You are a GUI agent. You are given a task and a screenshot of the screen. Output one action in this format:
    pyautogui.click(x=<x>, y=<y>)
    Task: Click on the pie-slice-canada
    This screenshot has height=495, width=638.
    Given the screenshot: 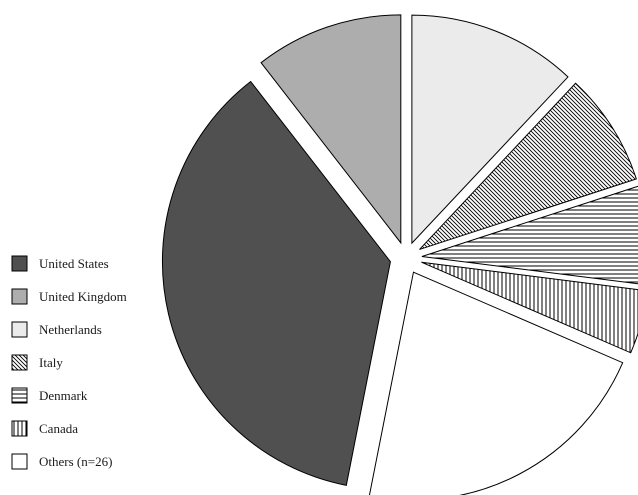 What is the action you would take?
    pyautogui.click(x=529, y=307)
    